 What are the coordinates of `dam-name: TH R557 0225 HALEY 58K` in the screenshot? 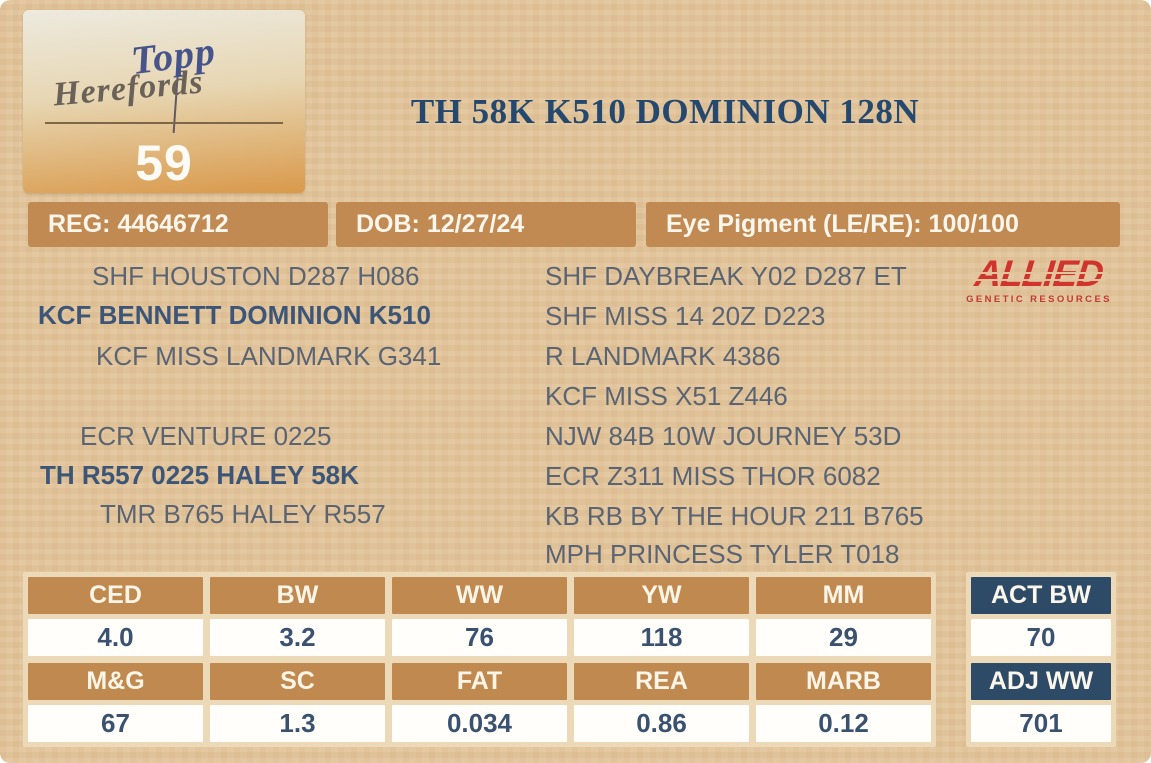 It's located at (199, 475).